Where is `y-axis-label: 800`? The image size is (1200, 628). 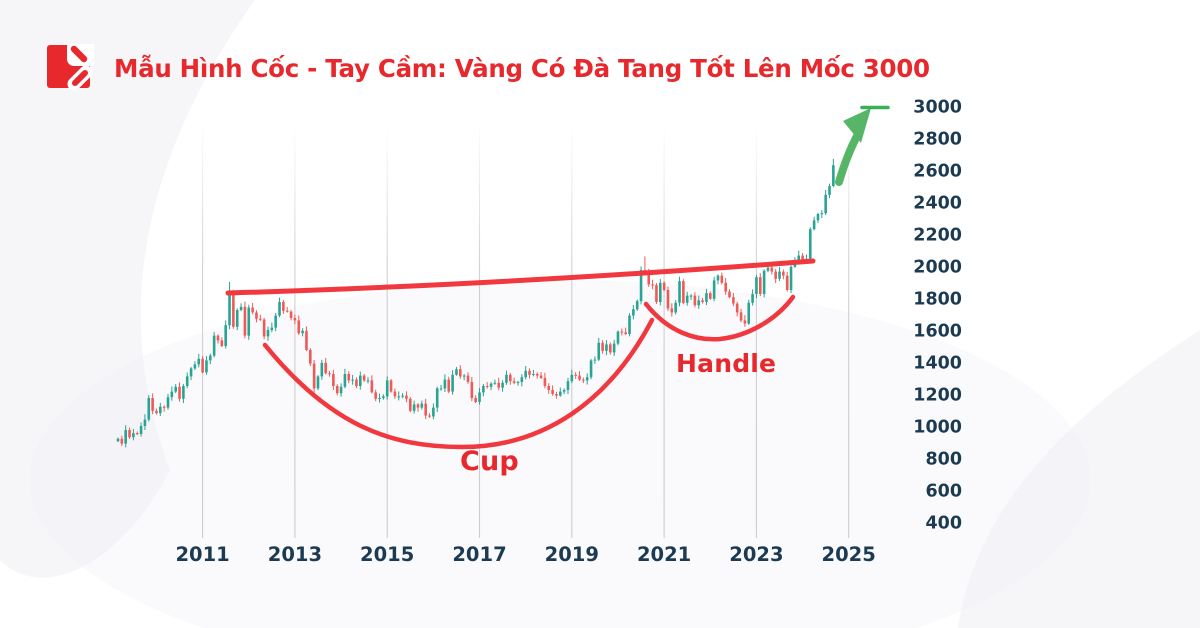
y-axis-label: 800 is located at coordinates (943, 460).